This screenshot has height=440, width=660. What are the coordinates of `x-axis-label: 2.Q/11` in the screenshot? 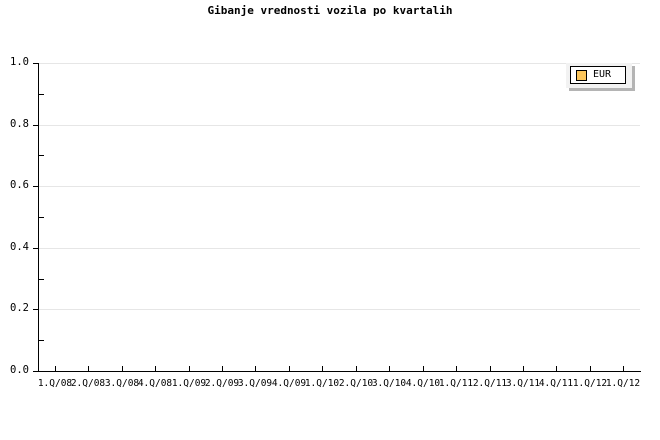 It's located at (490, 383).